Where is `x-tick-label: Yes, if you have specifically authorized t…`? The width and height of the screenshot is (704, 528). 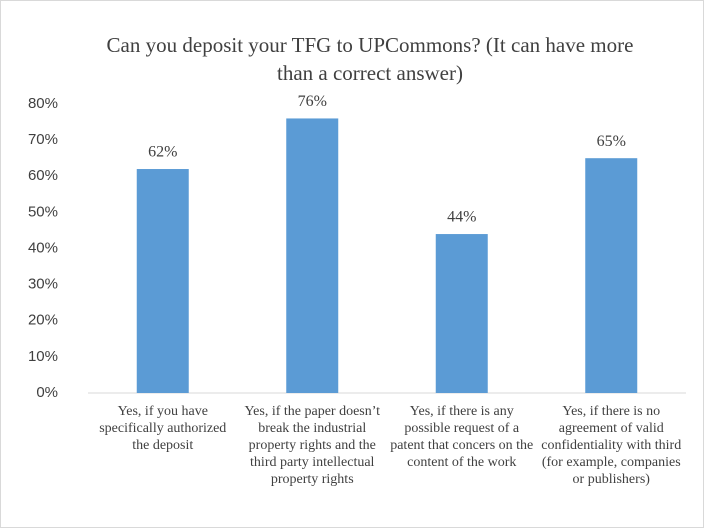
x-tick-label: Yes, if you have specifically authorized t… is located at coordinates (162, 428).